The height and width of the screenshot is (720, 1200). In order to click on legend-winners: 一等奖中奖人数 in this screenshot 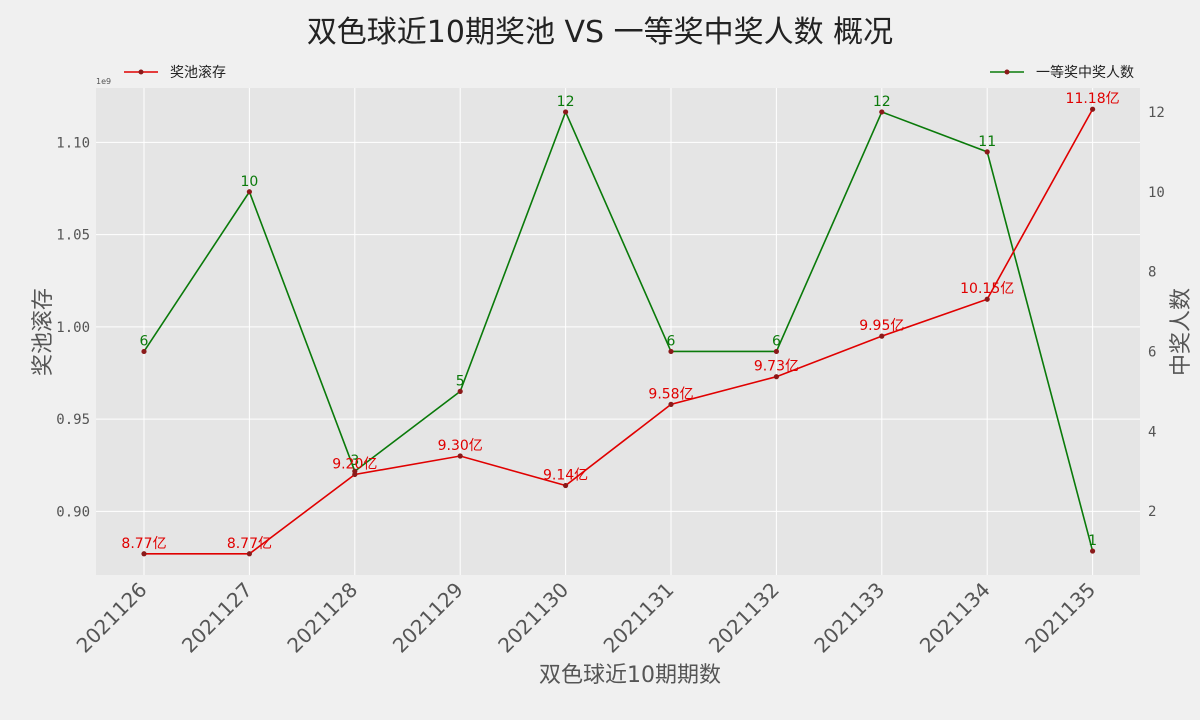, I will do `click(1062, 72)`.